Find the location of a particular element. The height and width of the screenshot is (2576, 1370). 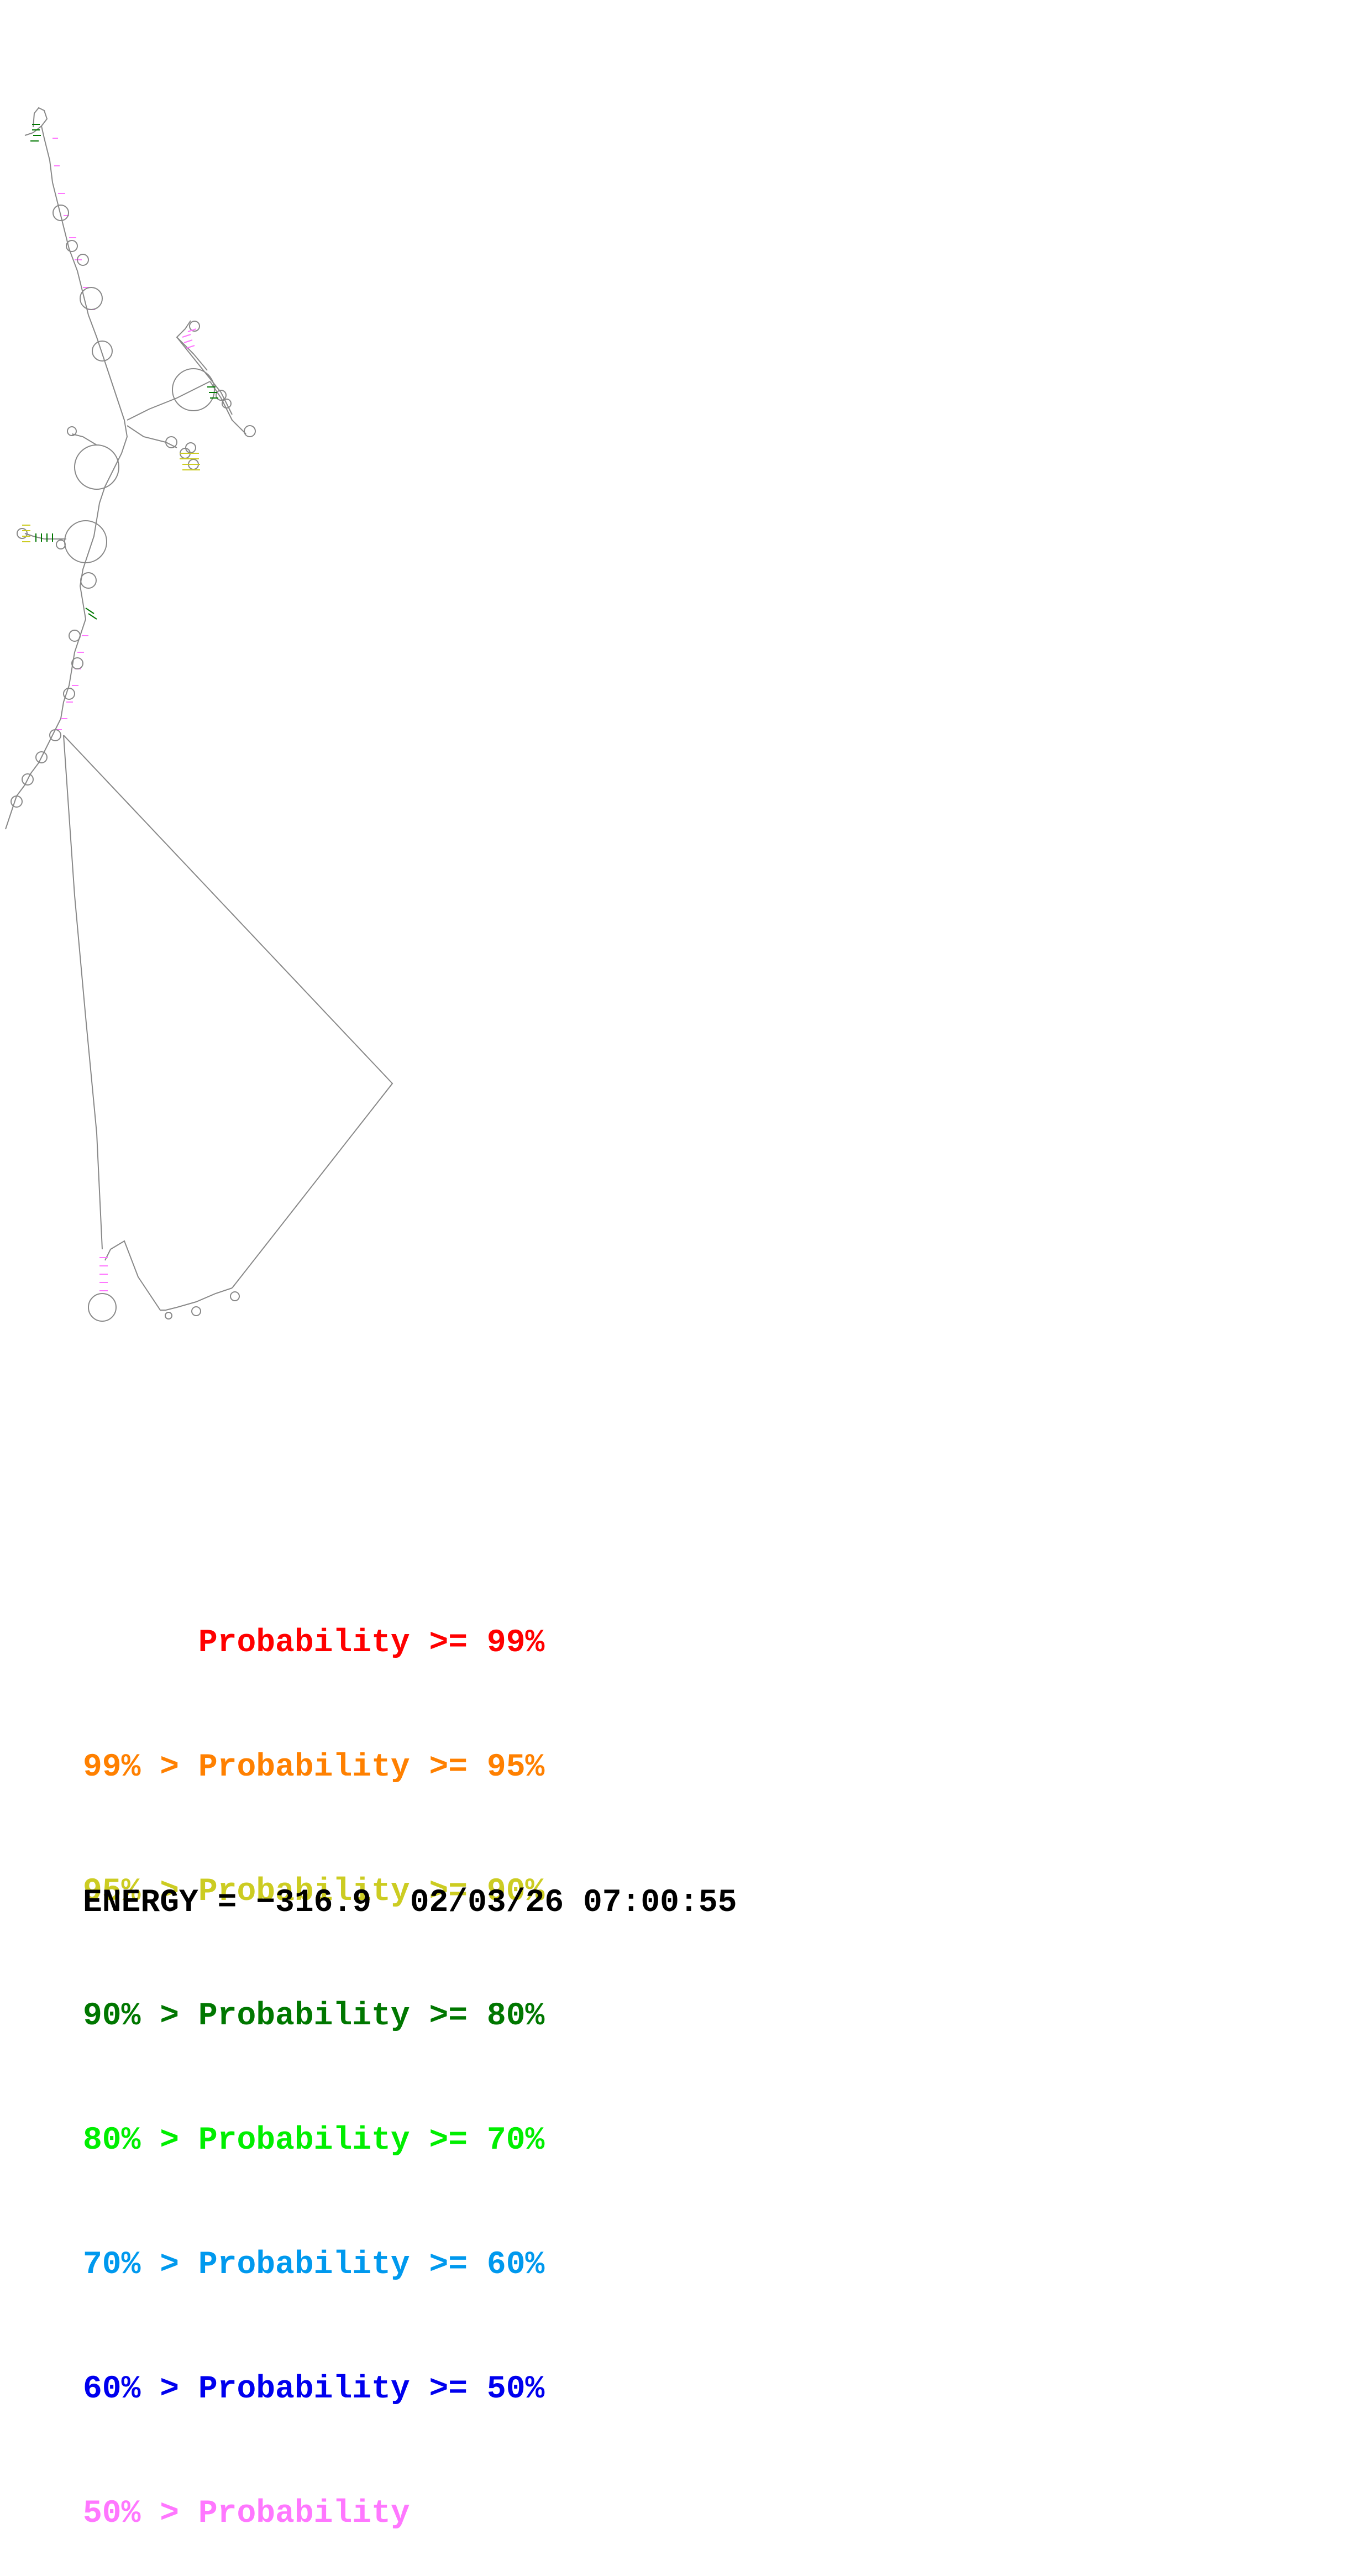

legend-row: Probability >= 99% is located at coordinates (314, 1643).